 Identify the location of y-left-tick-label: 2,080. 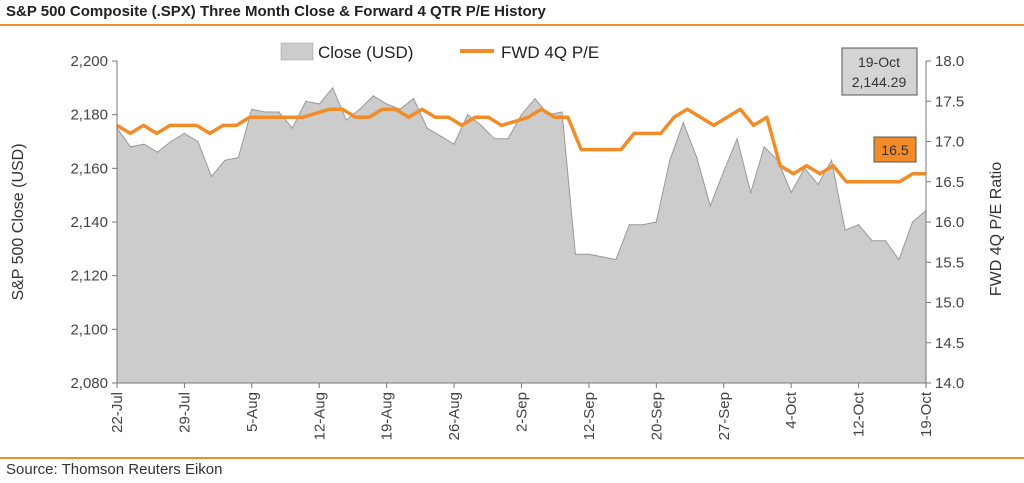
(89, 383).